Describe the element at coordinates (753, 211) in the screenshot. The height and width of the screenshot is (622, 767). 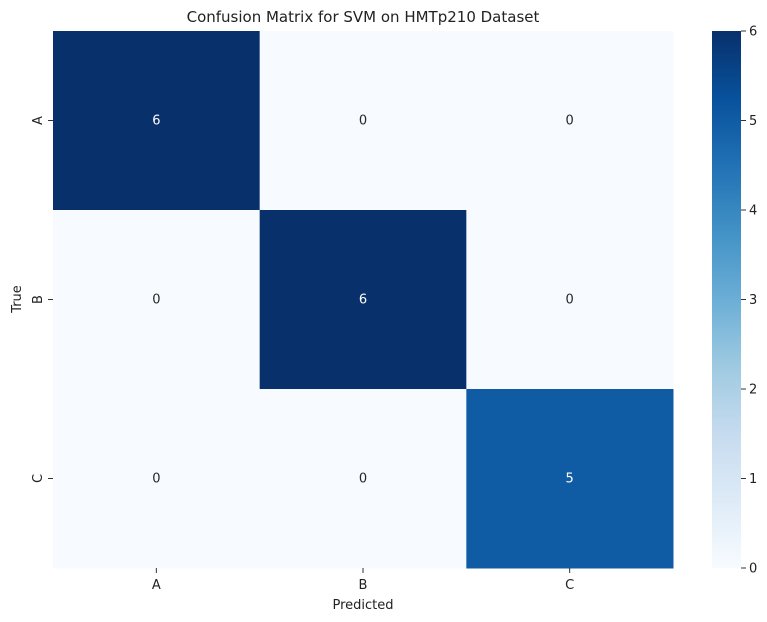
I see `colorbar-tick-label: 4` at that location.